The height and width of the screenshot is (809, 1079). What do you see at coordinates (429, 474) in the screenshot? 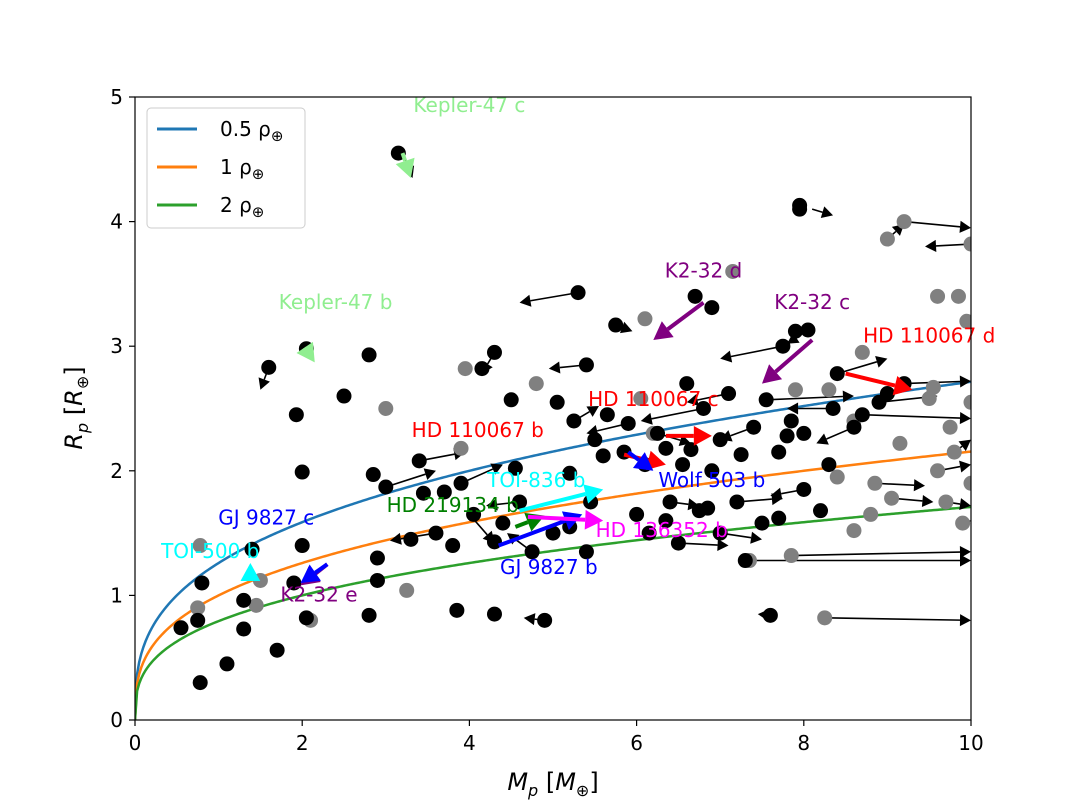
I see `planet-arrow-7-head` at bounding box center [429, 474].